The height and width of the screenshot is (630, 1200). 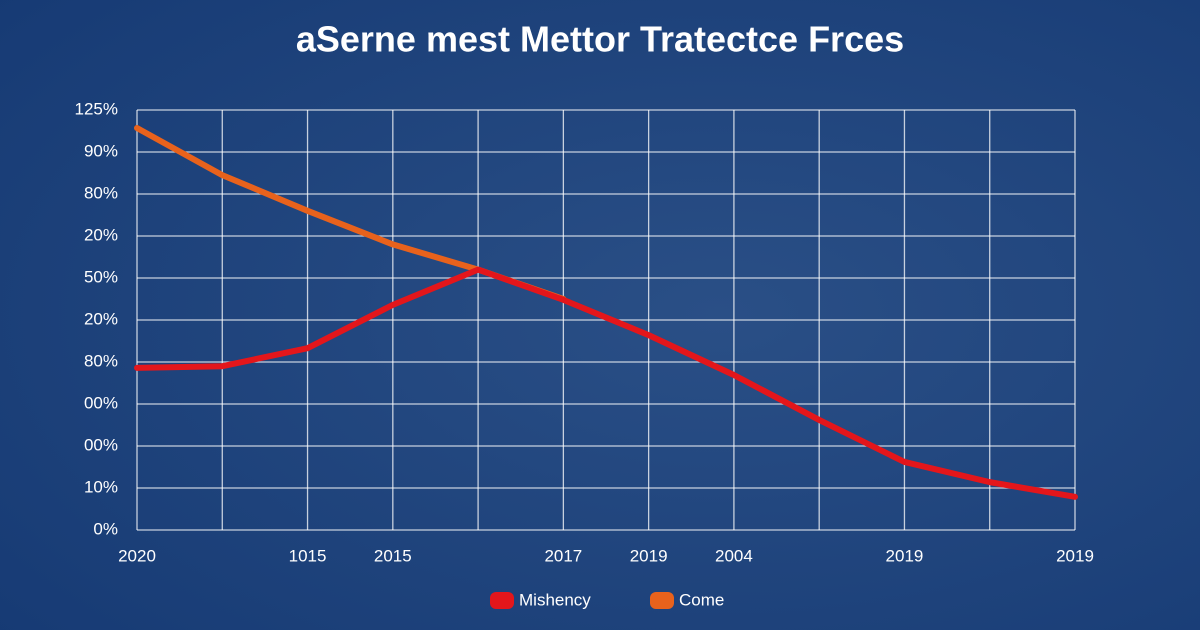 I want to click on y-tick-label: 125%, so click(x=96, y=108).